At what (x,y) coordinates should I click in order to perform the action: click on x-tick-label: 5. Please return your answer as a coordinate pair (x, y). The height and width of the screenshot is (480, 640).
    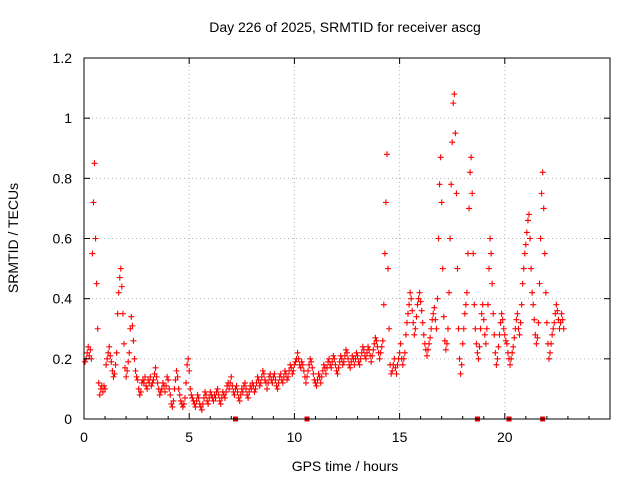
    Looking at the image, I should click on (189, 437).